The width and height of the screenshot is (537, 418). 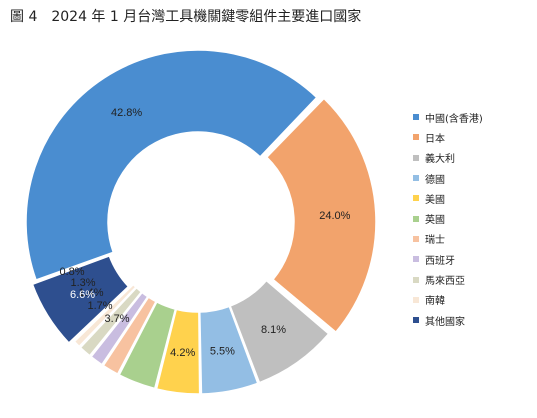 What do you see at coordinates (440, 261) in the screenshot?
I see `legend-label: 西班牙` at bounding box center [440, 261].